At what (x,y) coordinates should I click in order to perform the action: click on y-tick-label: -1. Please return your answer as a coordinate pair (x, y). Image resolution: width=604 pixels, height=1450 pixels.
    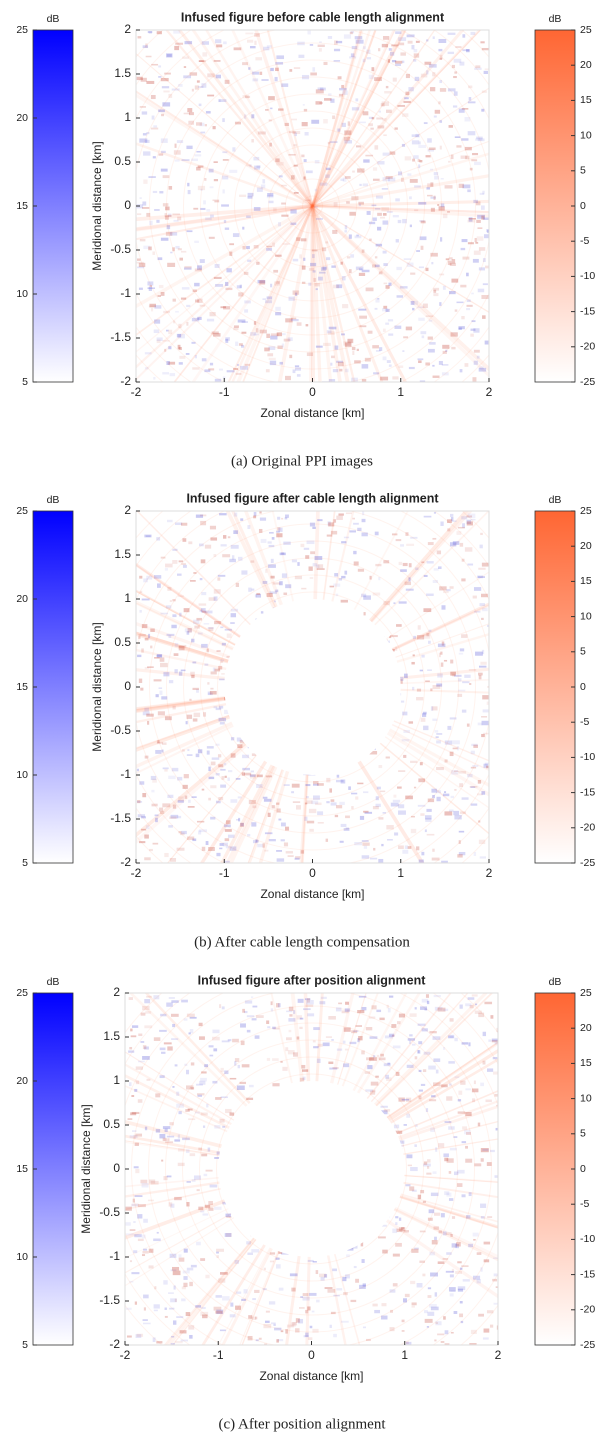
    Looking at the image, I should click on (125, 293).